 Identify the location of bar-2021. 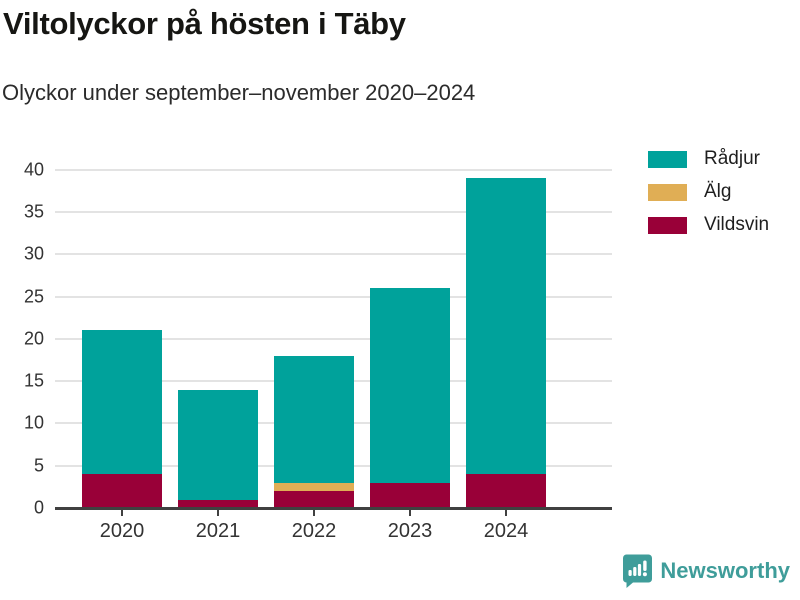
(218, 448).